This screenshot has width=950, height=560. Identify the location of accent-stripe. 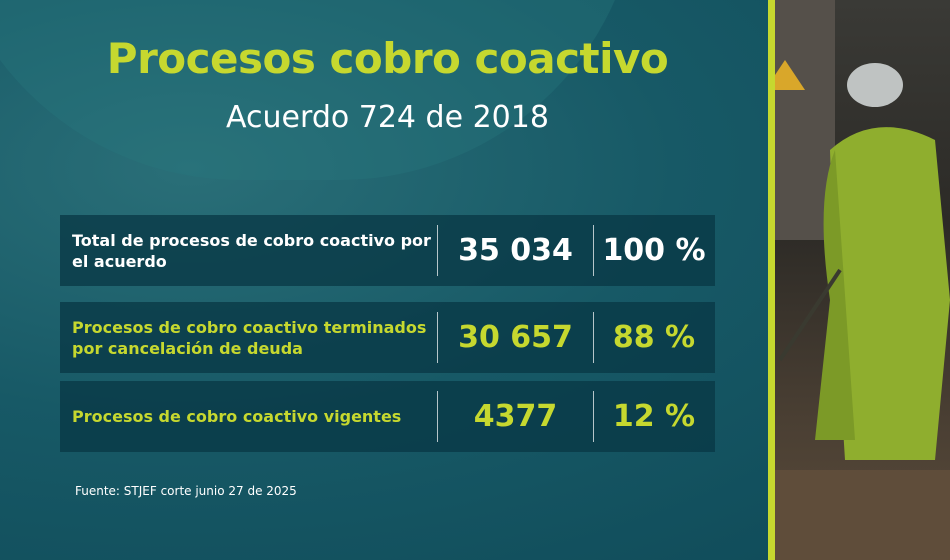
(771, 280).